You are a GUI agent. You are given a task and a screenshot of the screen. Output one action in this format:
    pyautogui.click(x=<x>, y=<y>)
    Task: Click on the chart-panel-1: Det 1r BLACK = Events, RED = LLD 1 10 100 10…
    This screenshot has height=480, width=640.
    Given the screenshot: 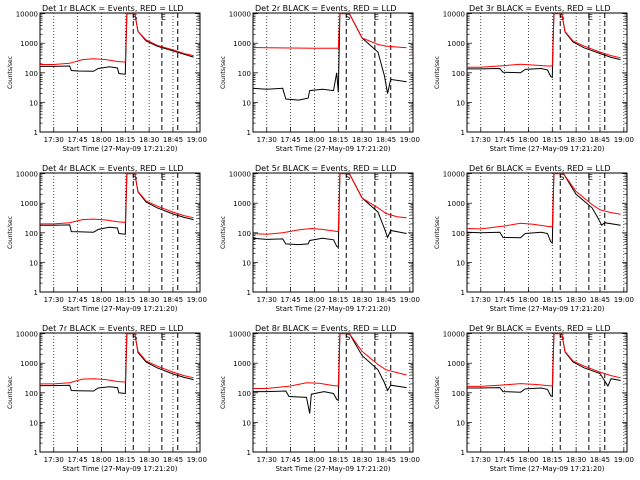 What is the action you would take?
    pyautogui.click(x=107, y=78)
    